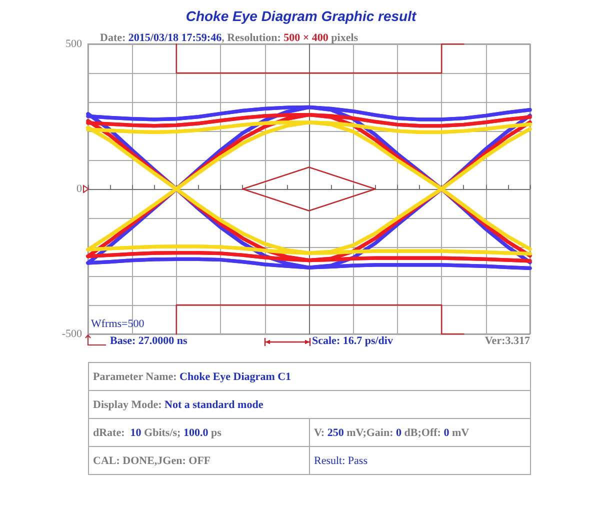  What do you see at coordinates (178, 404) in the screenshot?
I see `text: Display Mode: Not a standard mode` at bounding box center [178, 404].